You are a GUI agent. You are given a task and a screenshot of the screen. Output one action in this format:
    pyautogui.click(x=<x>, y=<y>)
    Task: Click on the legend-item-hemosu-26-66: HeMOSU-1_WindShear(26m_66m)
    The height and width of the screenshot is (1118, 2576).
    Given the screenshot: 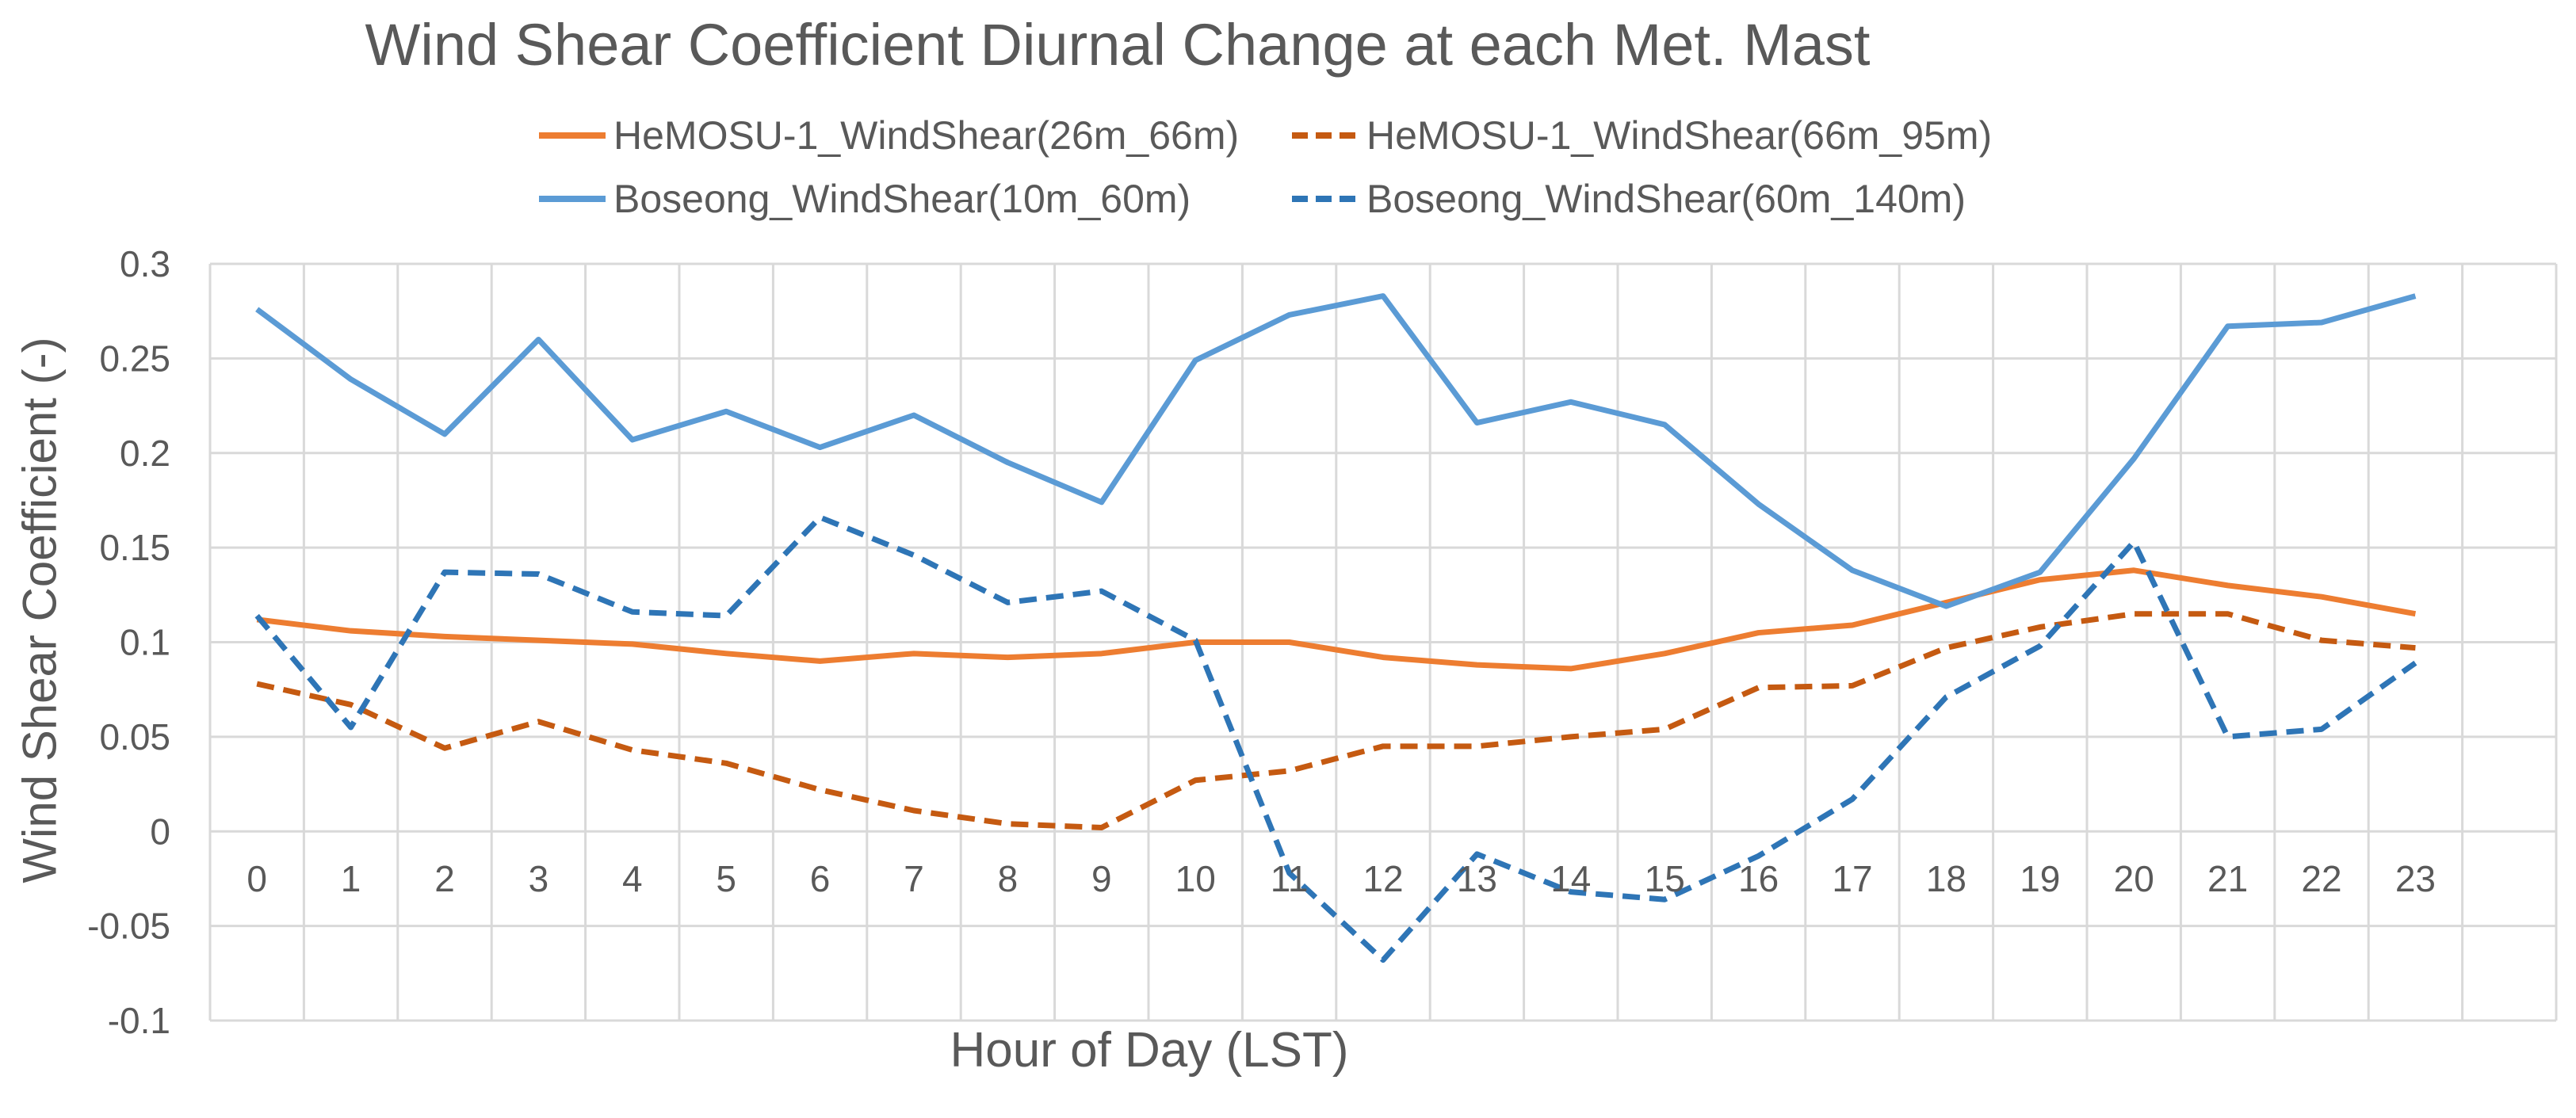 What is the action you would take?
    pyautogui.click(x=915, y=136)
    